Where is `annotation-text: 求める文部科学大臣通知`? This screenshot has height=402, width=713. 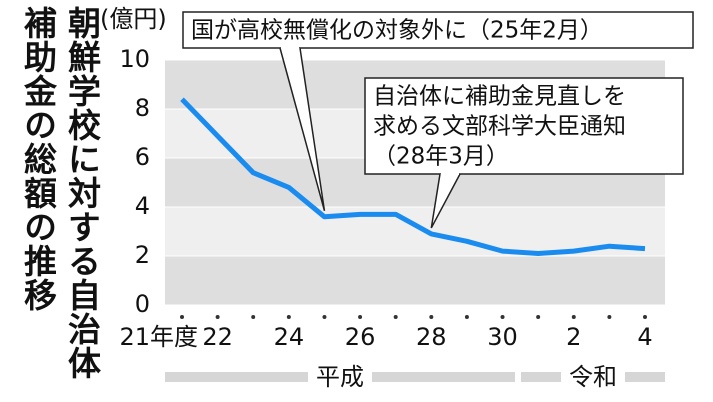 annotation-text: 求める文部科学大臣通知 is located at coordinates (499, 127).